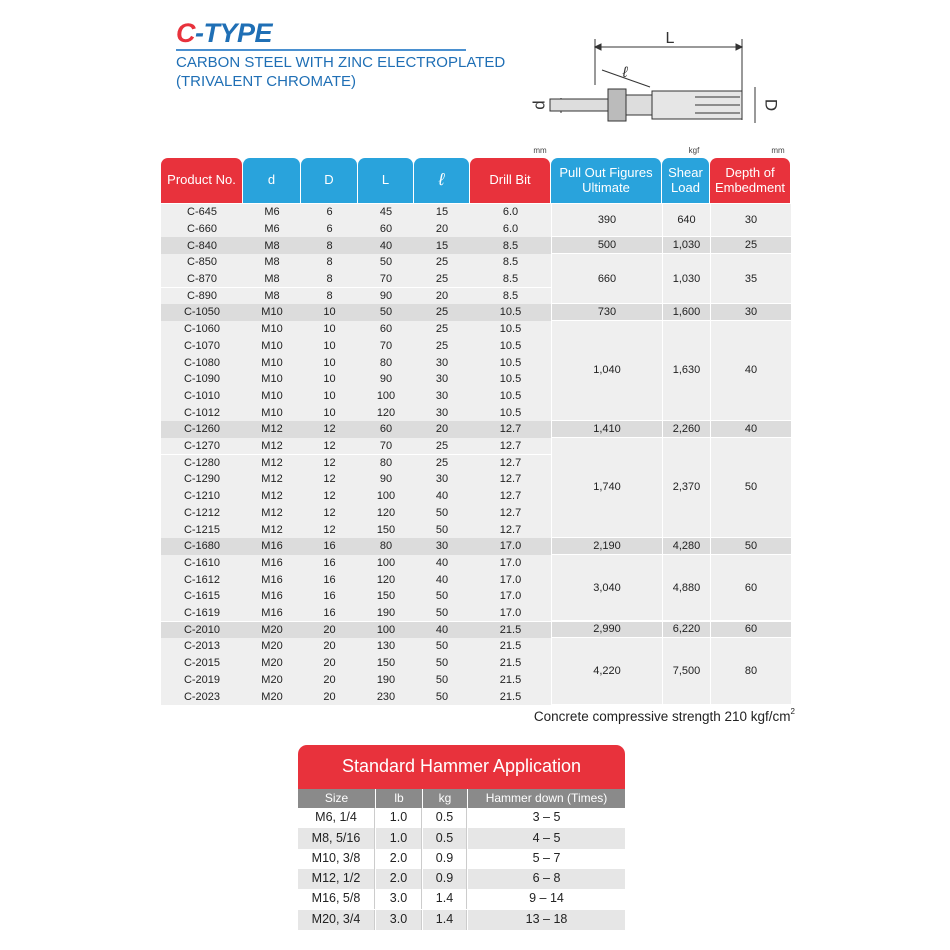  I want to click on table-cell: C-1270, so click(202, 446).